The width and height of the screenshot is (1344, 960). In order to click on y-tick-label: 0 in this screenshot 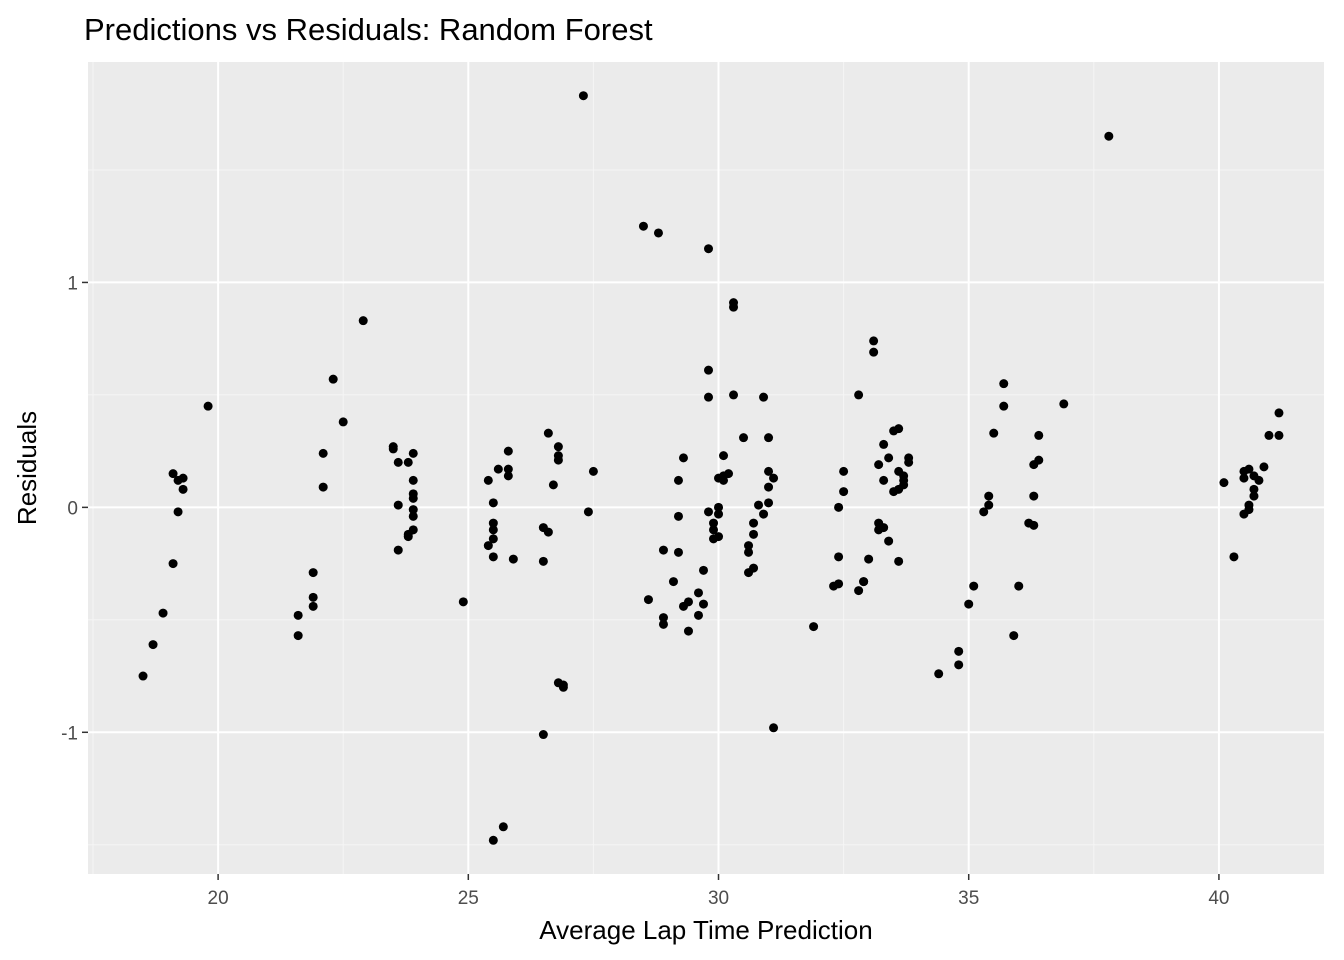, I will do `click(72, 508)`.